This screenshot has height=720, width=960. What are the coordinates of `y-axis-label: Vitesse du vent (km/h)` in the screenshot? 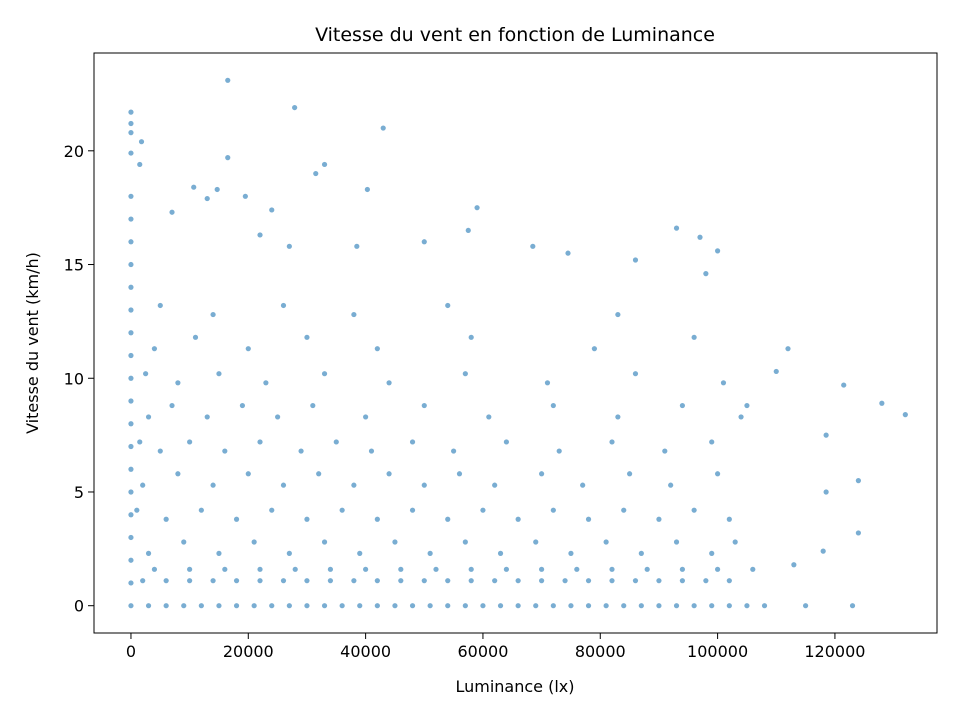 It's located at (32, 343).